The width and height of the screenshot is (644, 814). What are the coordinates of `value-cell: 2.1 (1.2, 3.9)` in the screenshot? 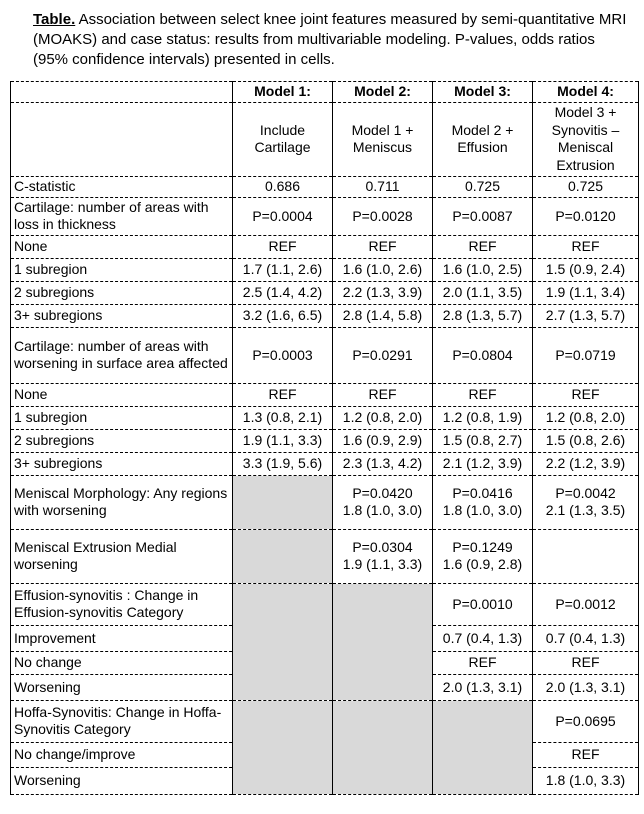 It's located at (482, 463).